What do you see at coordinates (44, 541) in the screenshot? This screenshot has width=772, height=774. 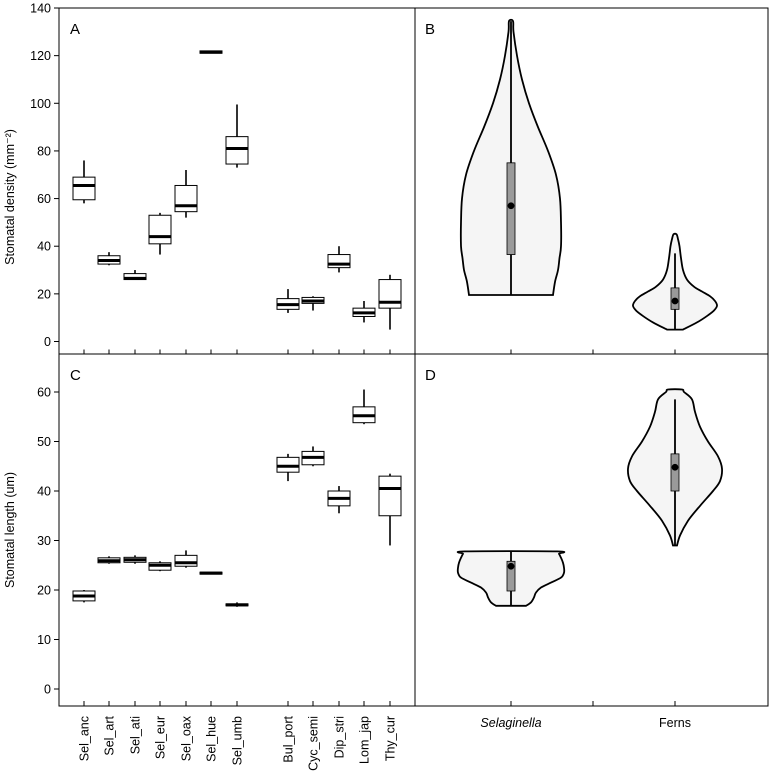 I see `y-axis-length-tick-label: 30` at bounding box center [44, 541].